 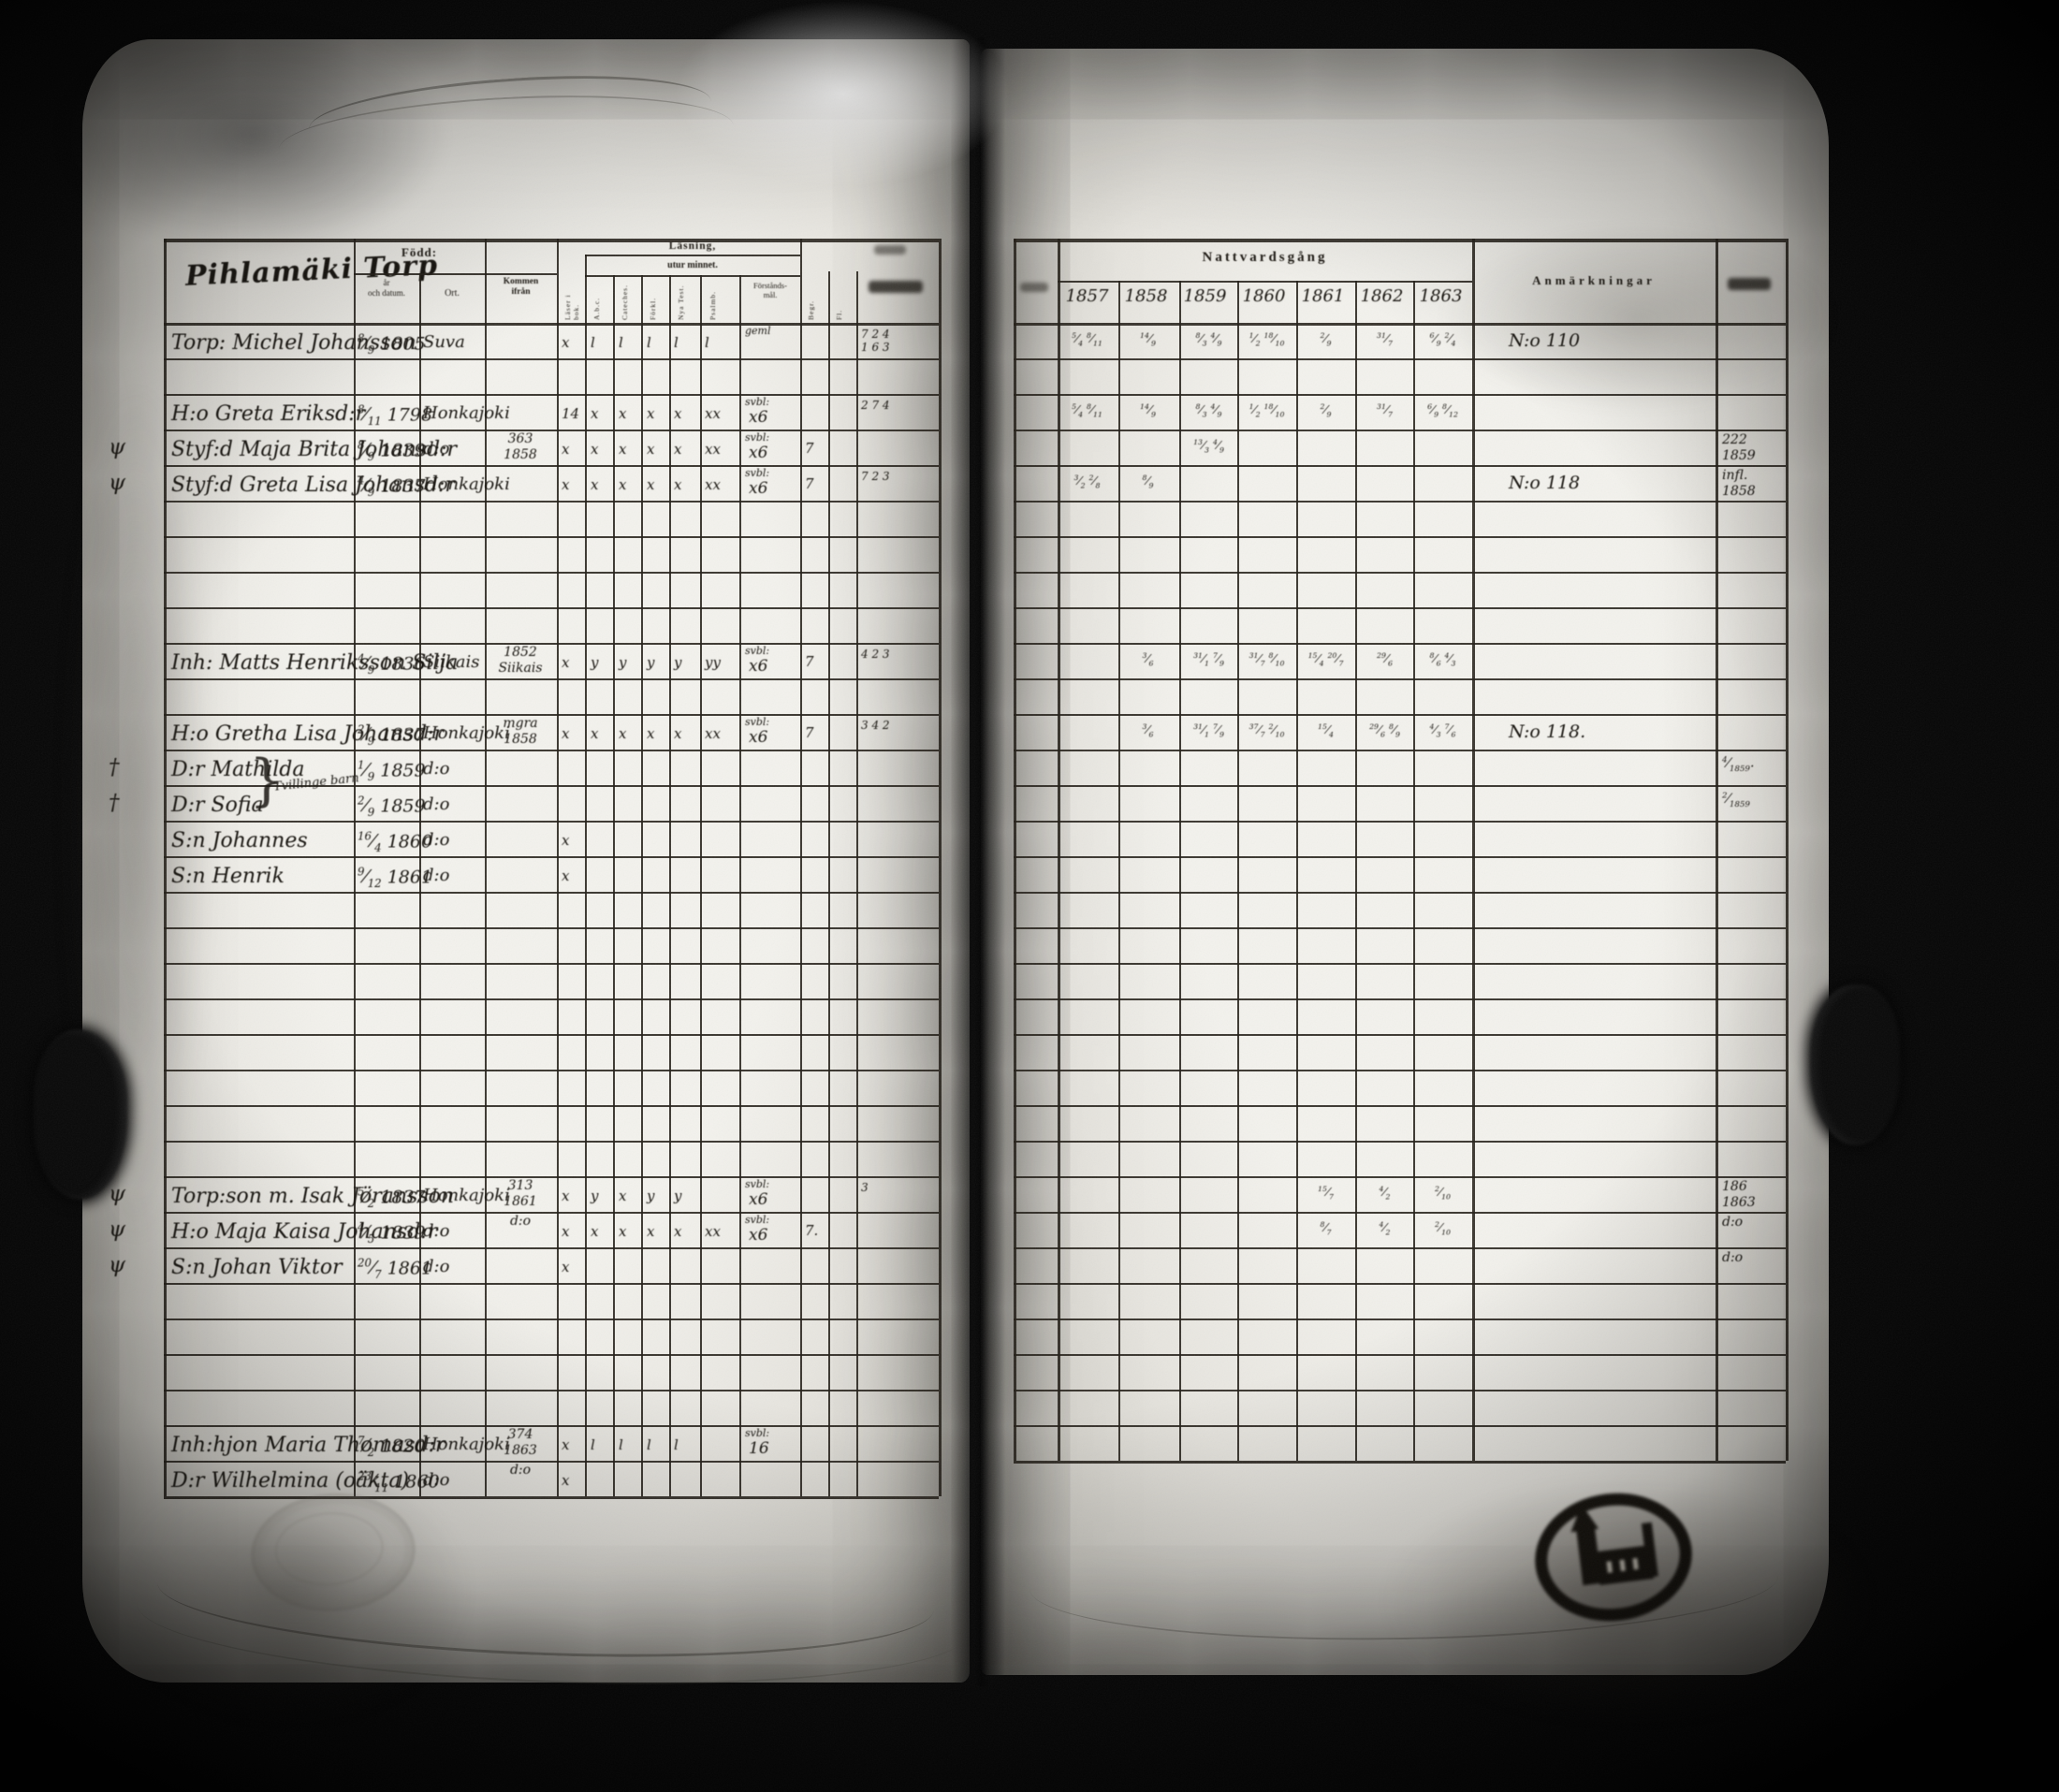 I want to click on reading-mark-cell: yy, so click(x=713, y=662).